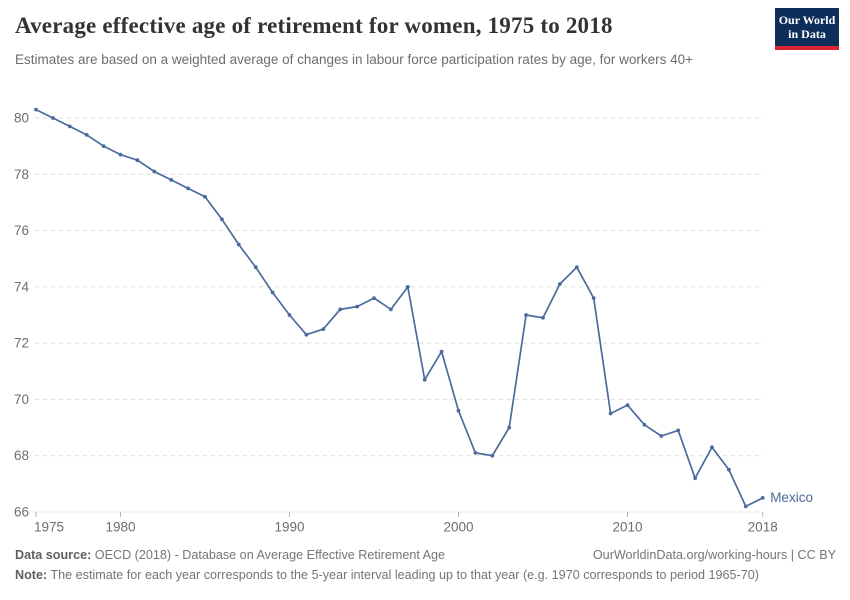 The image size is (850, 600). I want to click on svg-text: 2010, so click(627, 527).